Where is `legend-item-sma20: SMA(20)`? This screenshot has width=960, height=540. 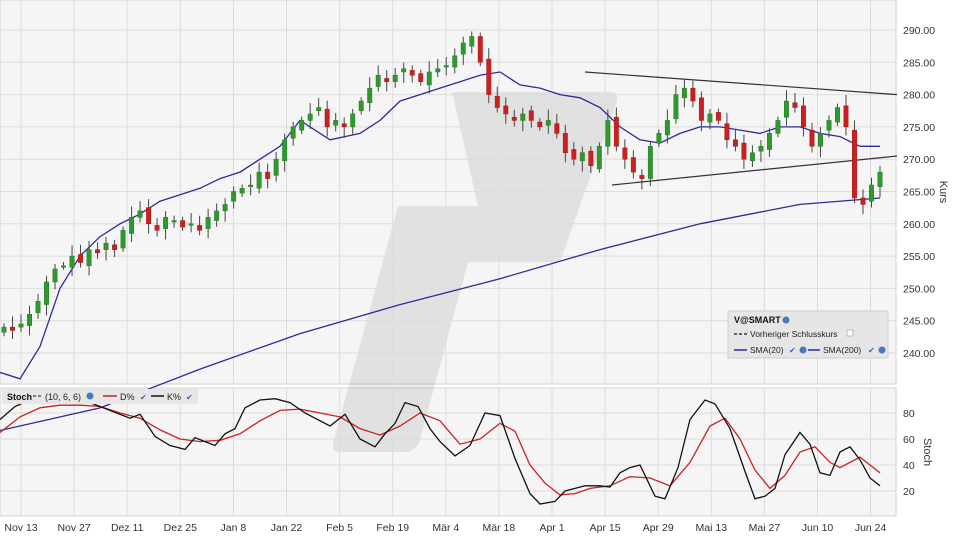
legend-item-sma20: SMA(20) is located at coordinates (767, 350).